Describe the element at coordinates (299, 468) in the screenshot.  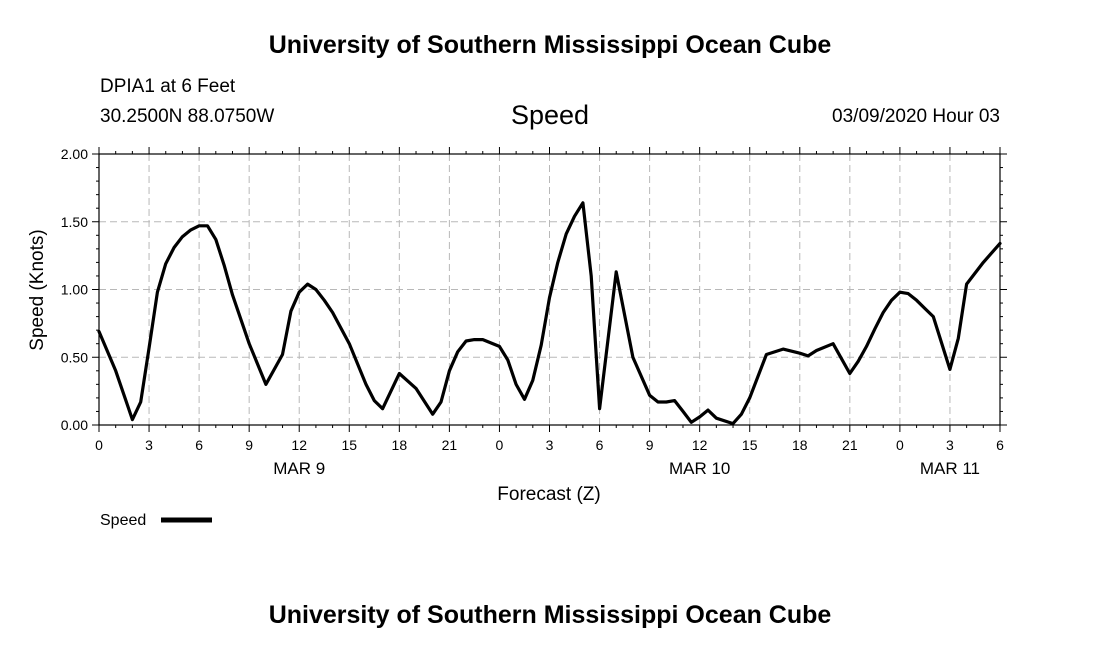
I see `date-label: MAR 9` at that location.